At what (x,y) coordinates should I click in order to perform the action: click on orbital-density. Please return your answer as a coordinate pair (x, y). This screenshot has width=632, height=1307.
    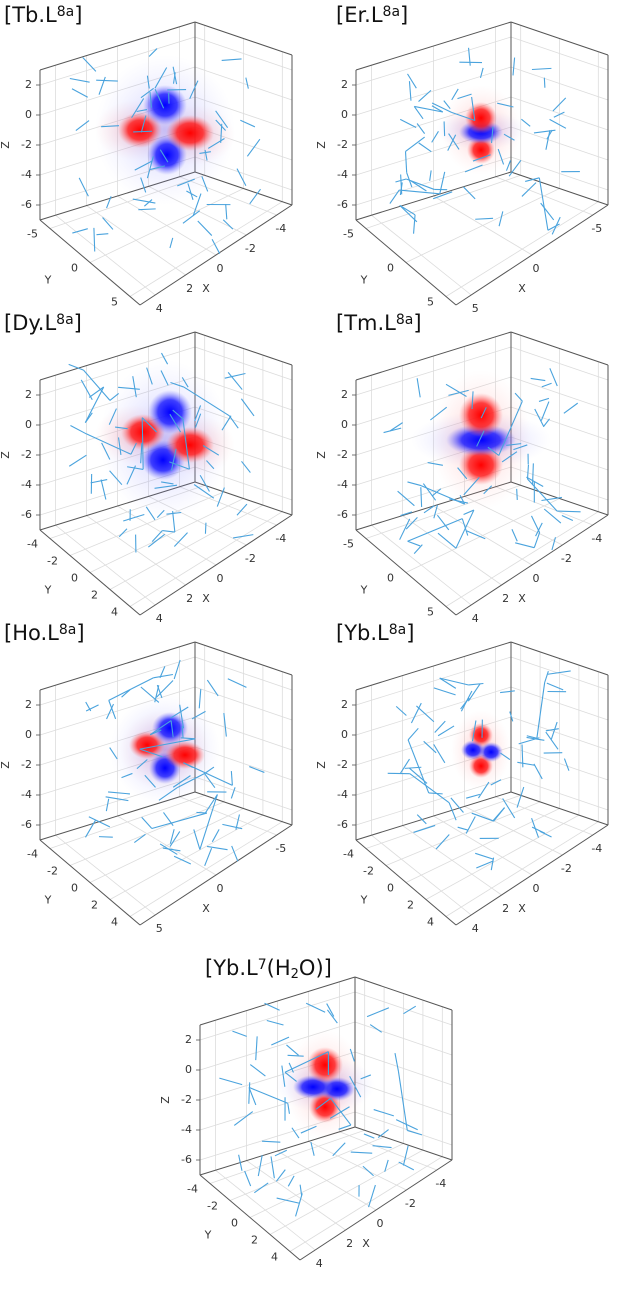
    Looking at the image, I should click on (165, 750).